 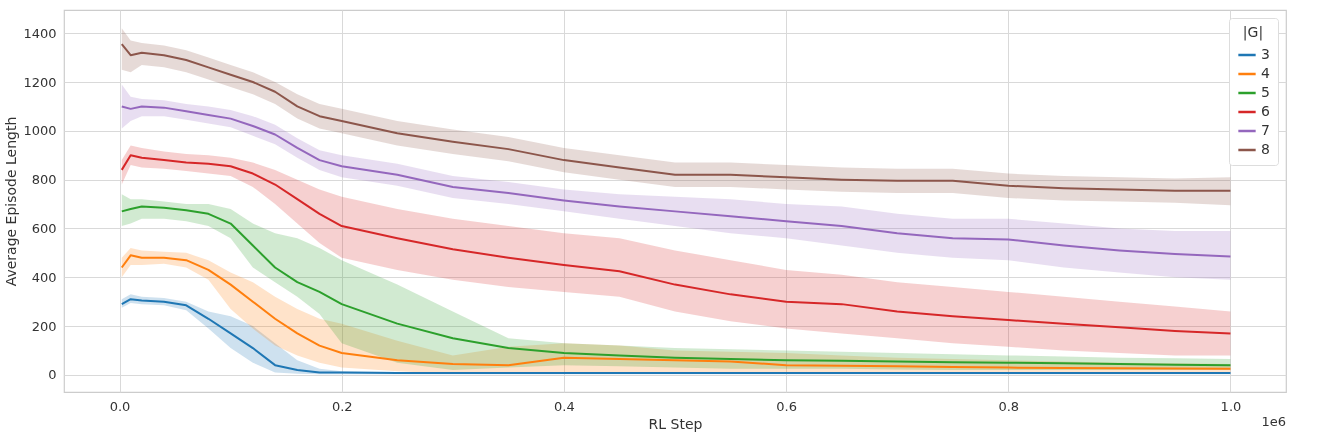 What do you see at coordinates (1265, 54) in the screenshot?
I see `legend-label: 3` at bounding box center [1265, 54].